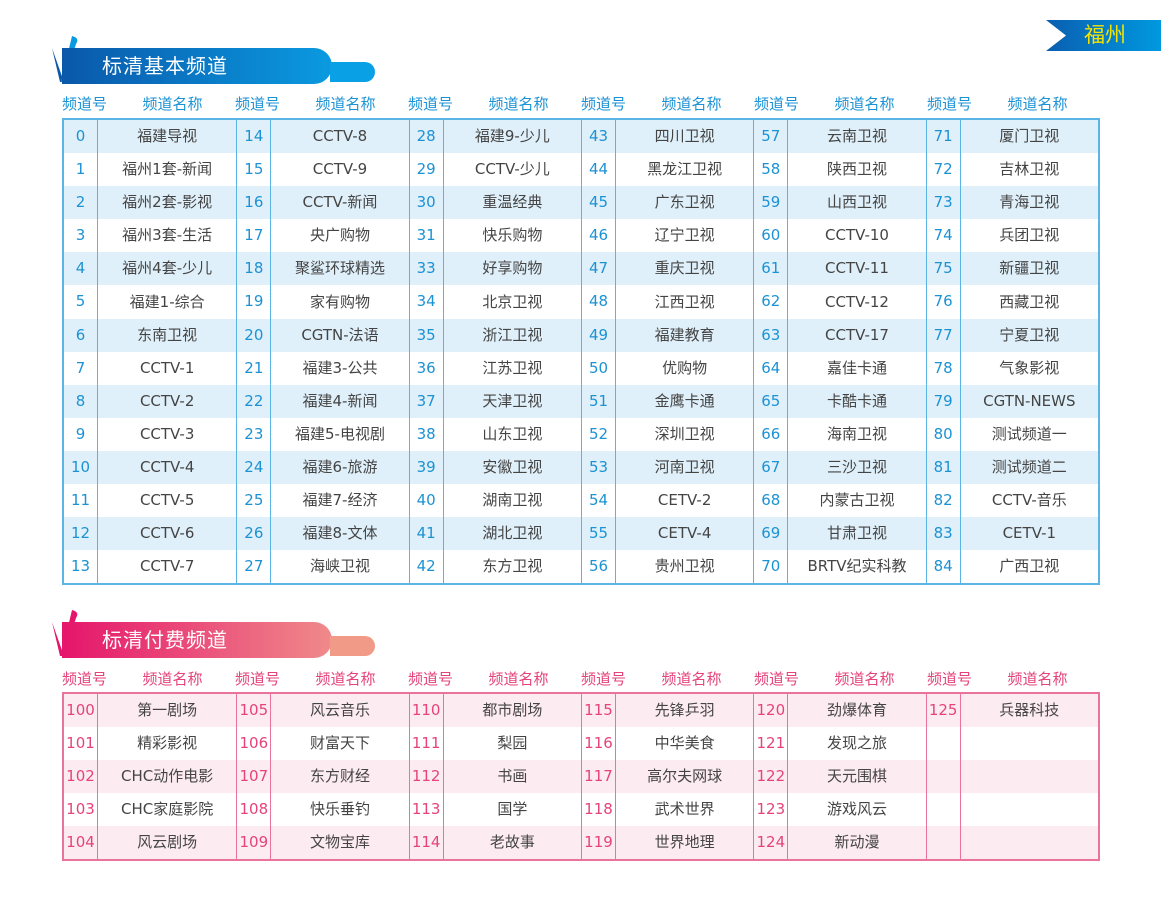 Image resolution: width=1161 pixels, height=916 pixels. What do you see at coordinates (771, 302) in the screenshot?
I see `channel-number: 62` at bounding box center [771, 302].